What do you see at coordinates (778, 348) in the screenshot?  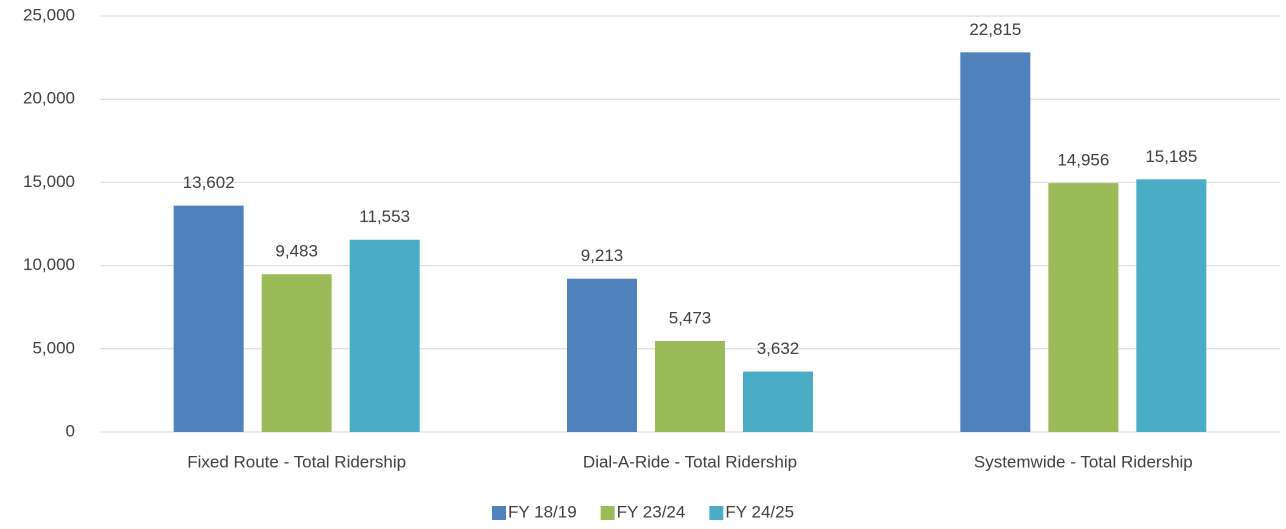 I see `data-label: 3,632` at bounding box center [778, 348].